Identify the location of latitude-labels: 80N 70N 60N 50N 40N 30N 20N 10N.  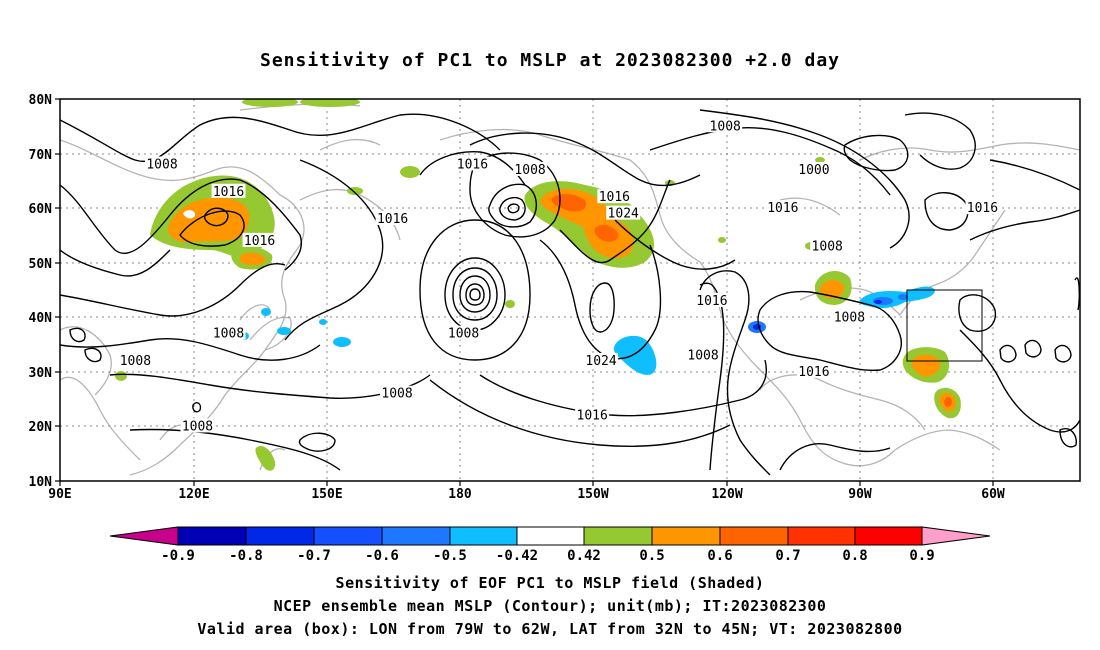
(41, 291).